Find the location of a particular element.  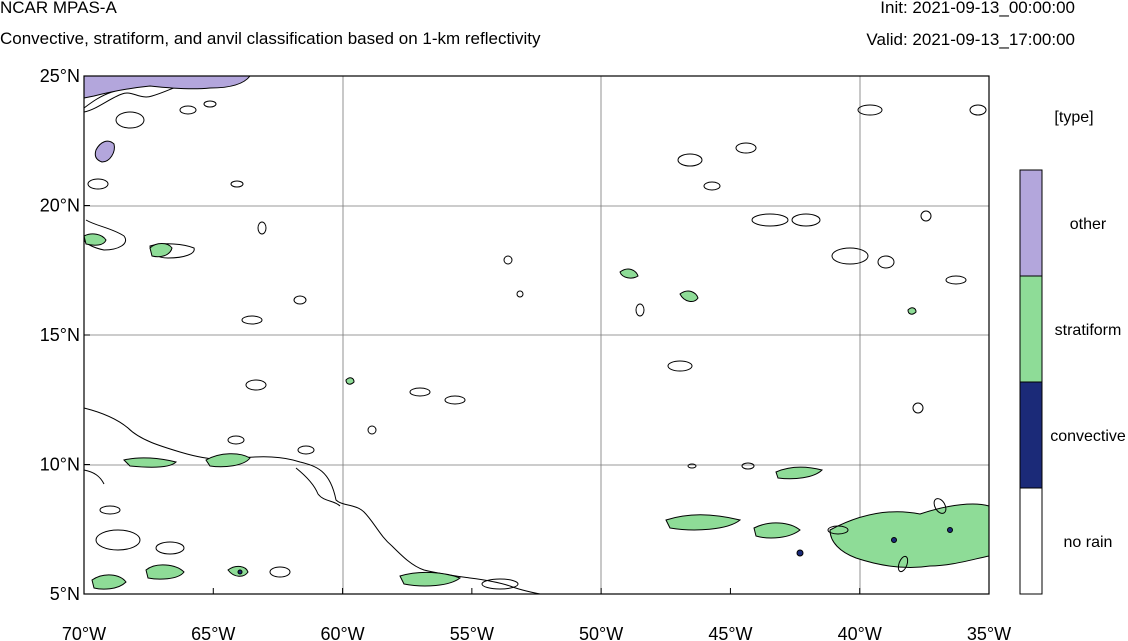

x-tick-label: 55°W is located at coordinates (472, 632).